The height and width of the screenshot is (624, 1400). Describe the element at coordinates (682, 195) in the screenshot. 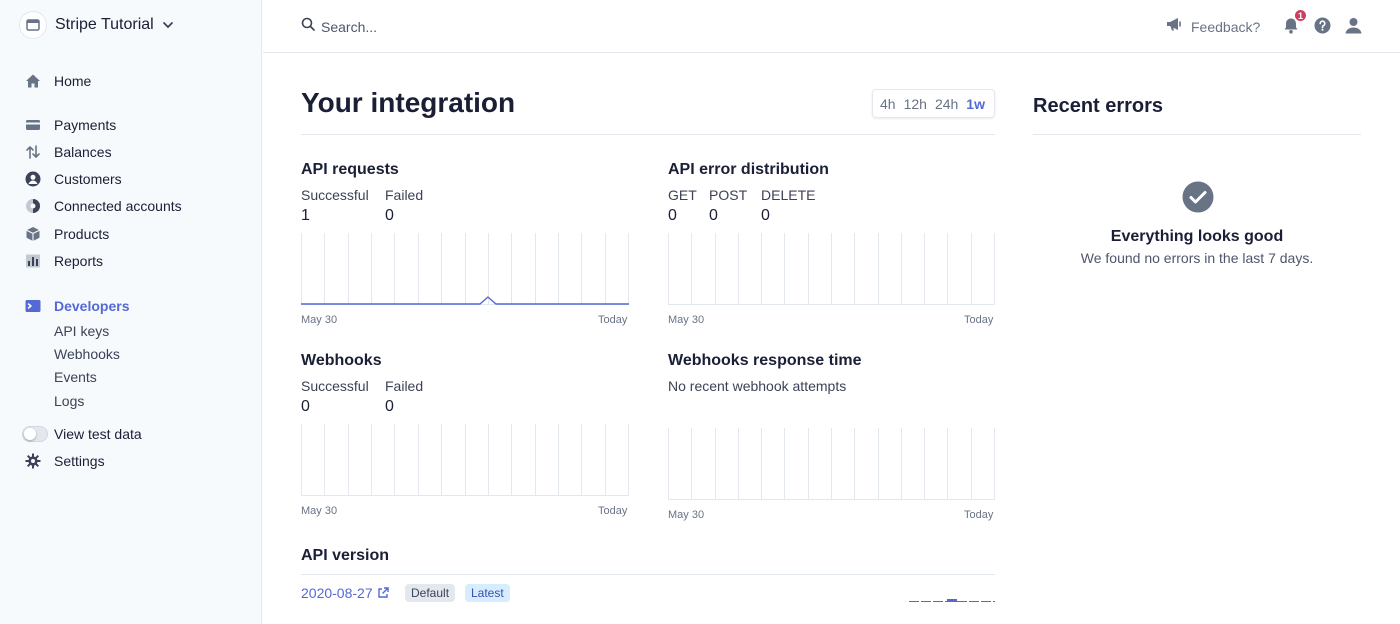

I see `metric-label-get: GET` at that location.